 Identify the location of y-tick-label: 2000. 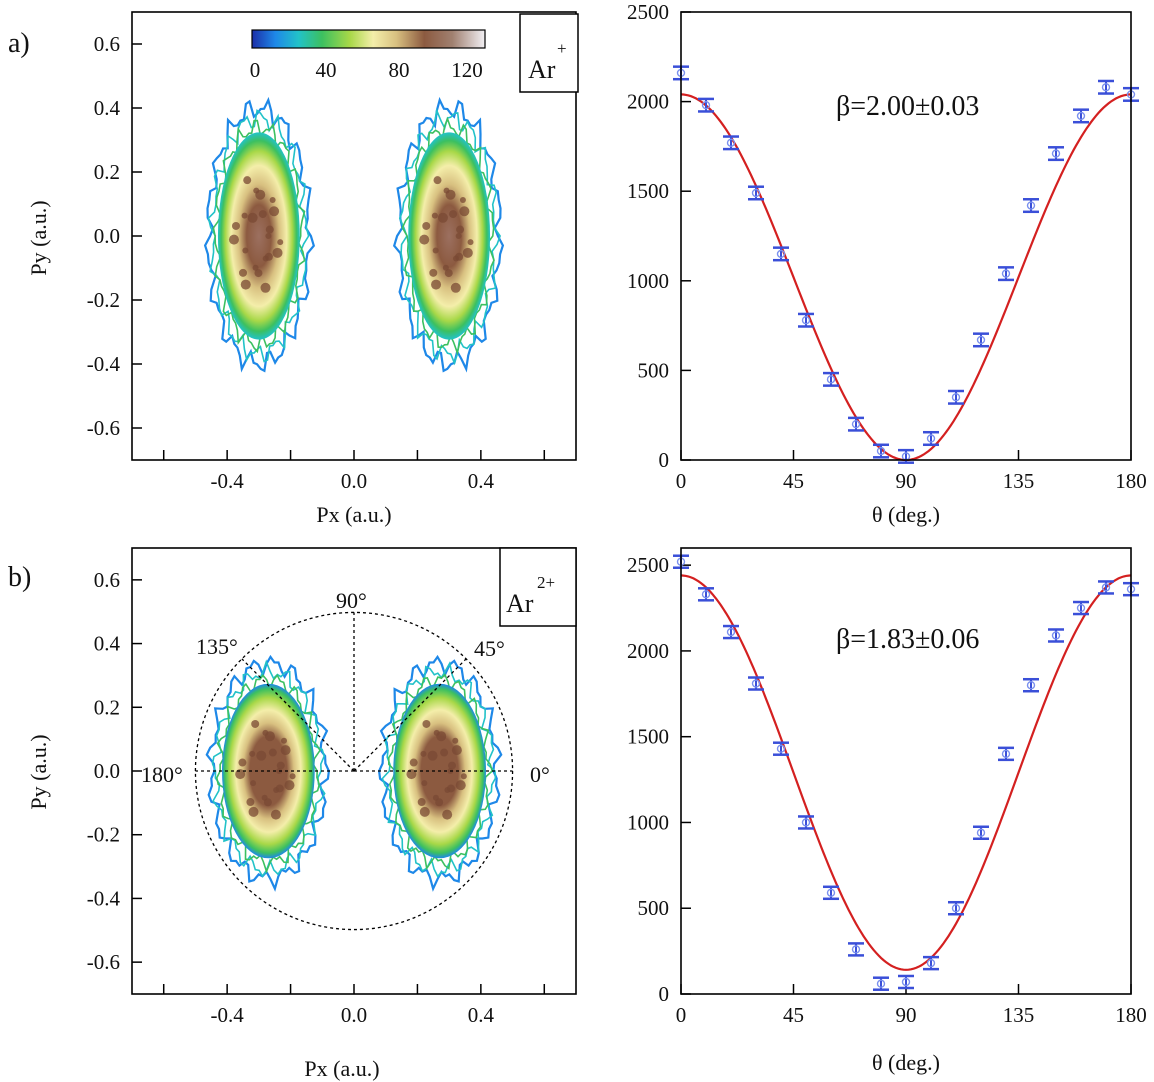
(648, 102).